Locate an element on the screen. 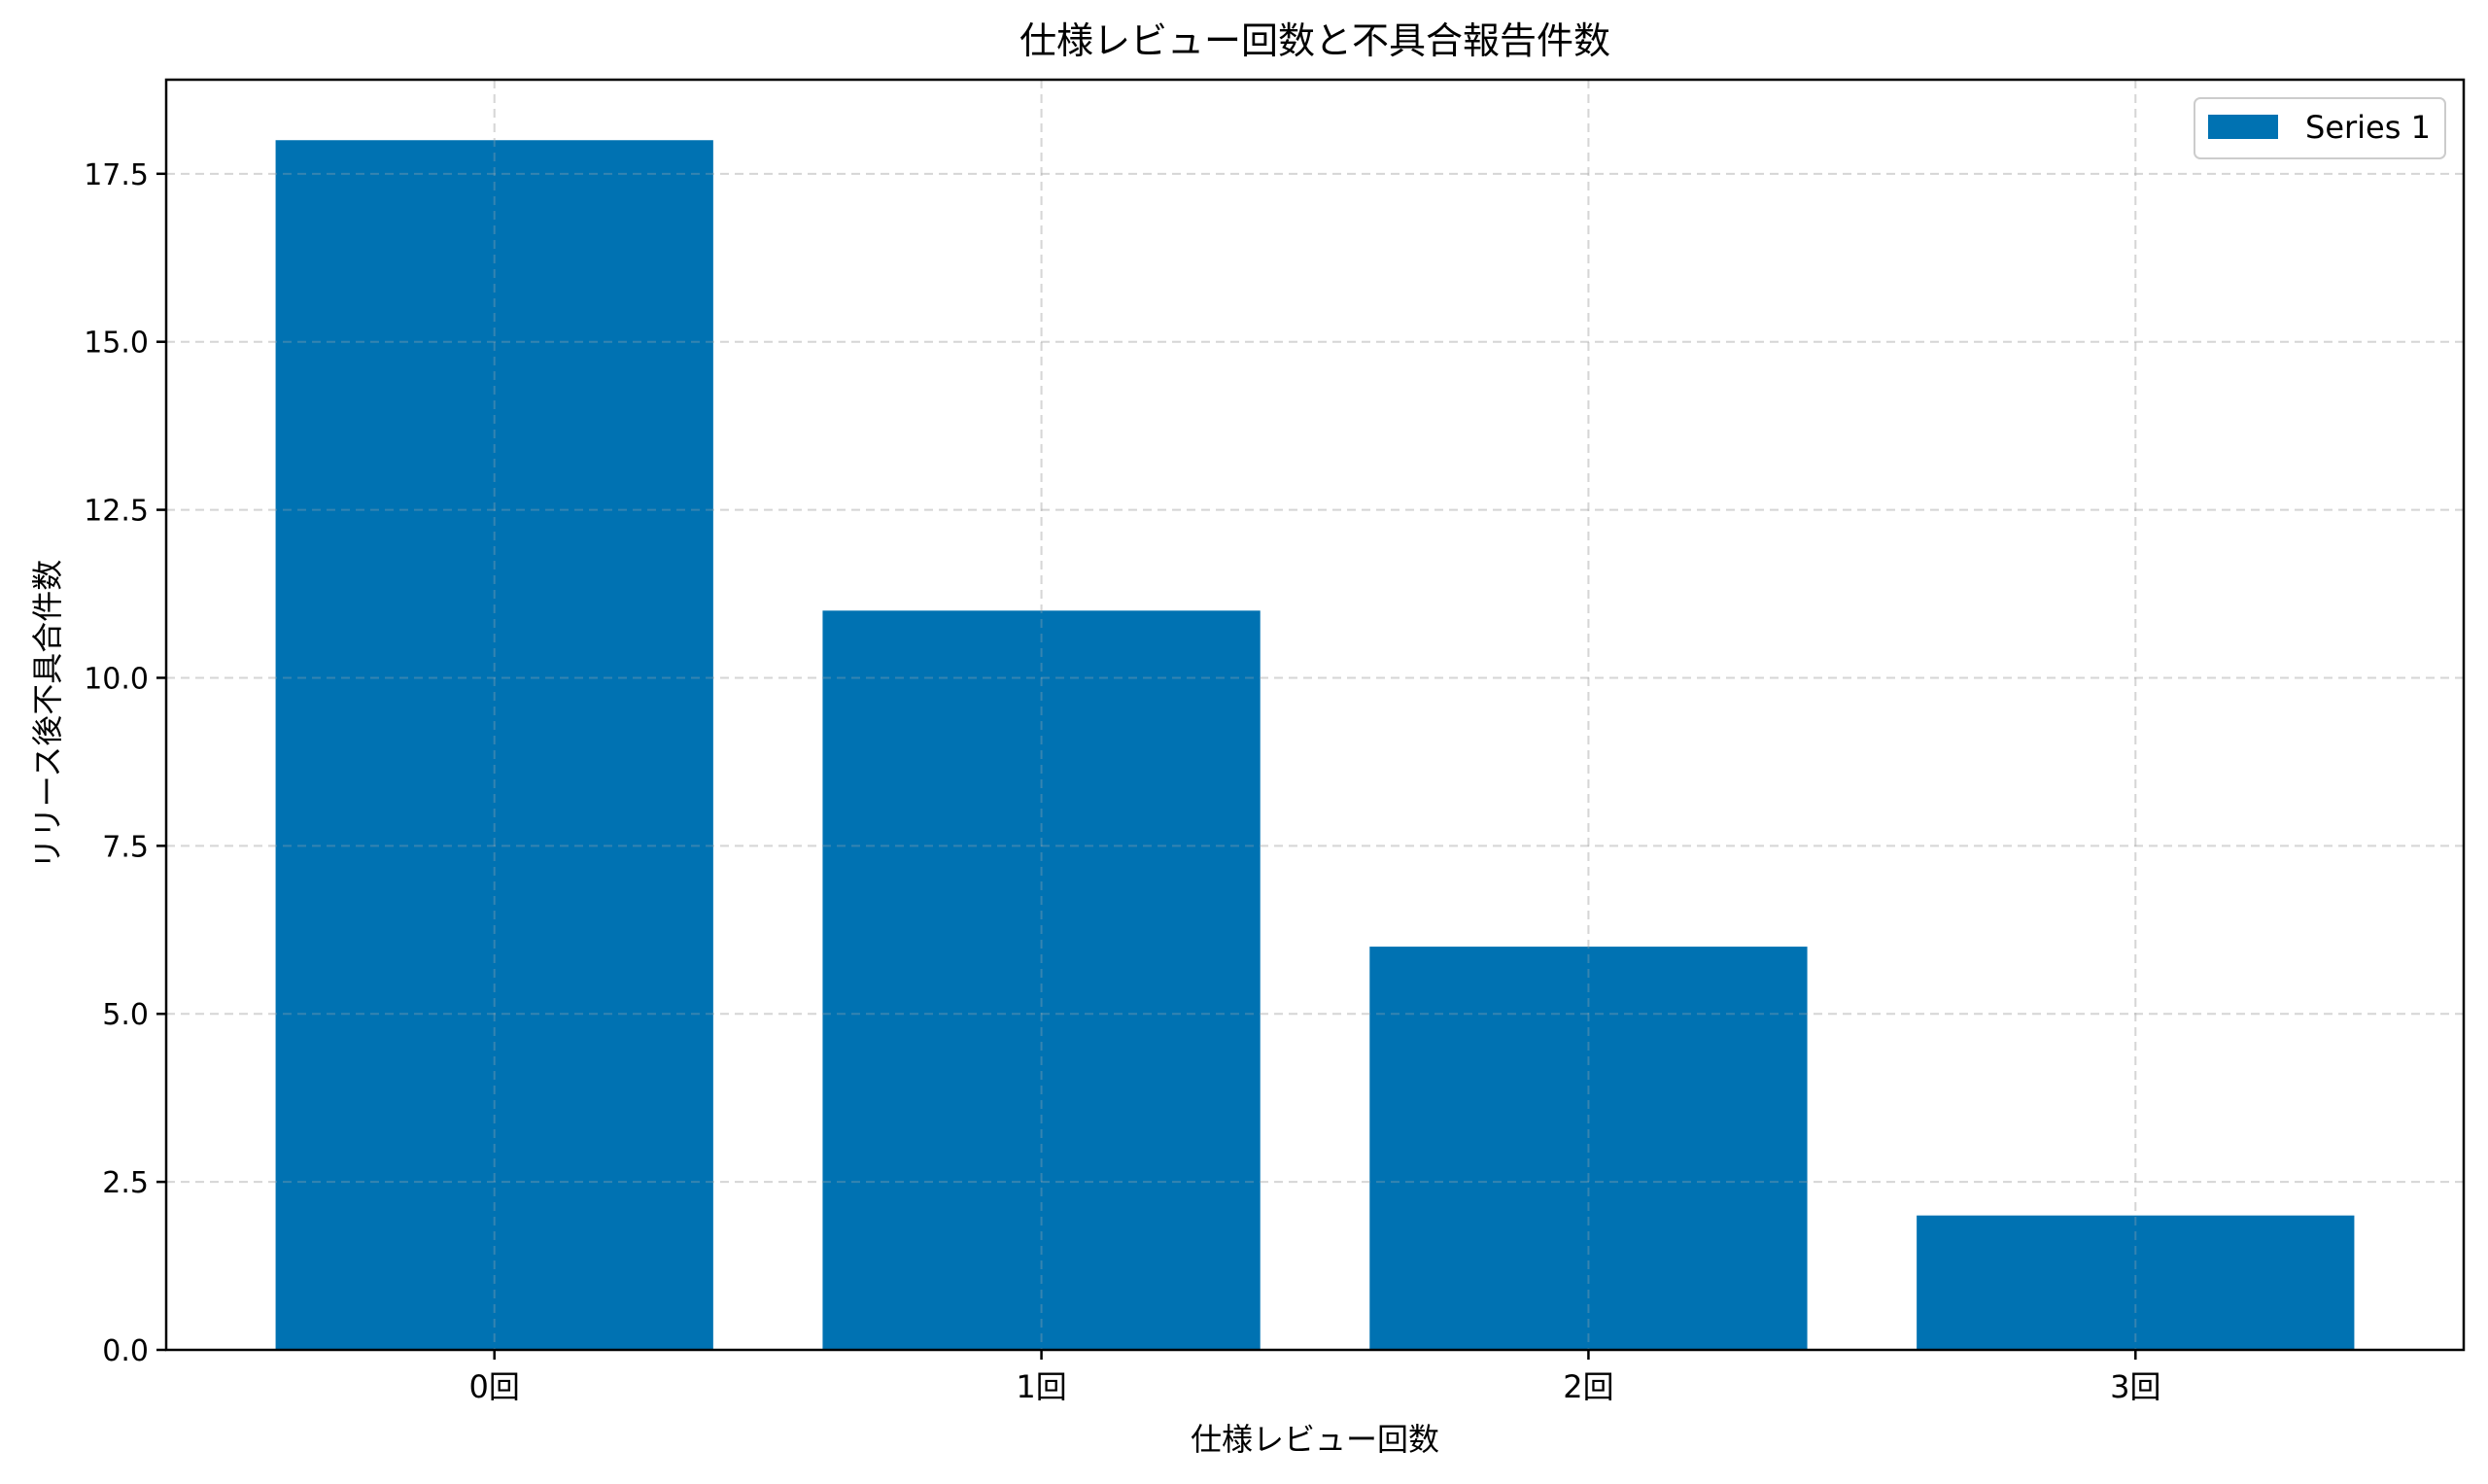  y-tick-label: 7.5 is located at coordinates (125, 847).